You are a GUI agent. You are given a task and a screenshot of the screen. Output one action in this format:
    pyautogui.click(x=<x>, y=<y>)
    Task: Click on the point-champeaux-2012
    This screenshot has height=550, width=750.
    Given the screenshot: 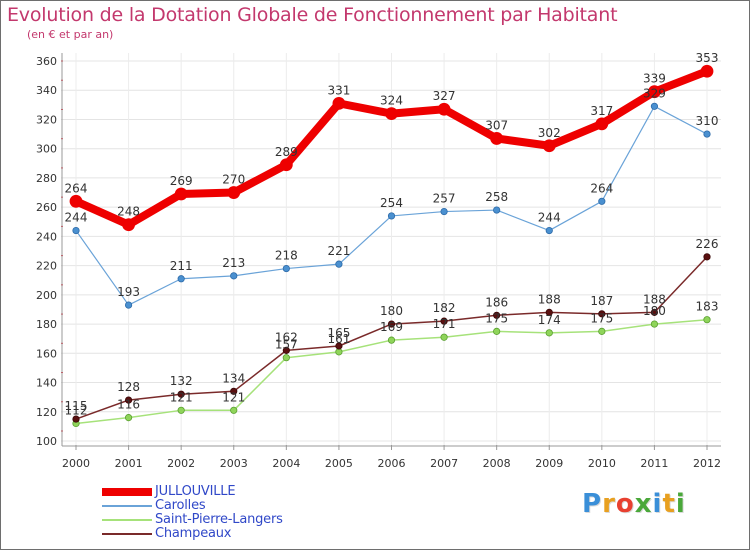 What is the action you would take?
    pyautogui.click(x=707, y=257)
    